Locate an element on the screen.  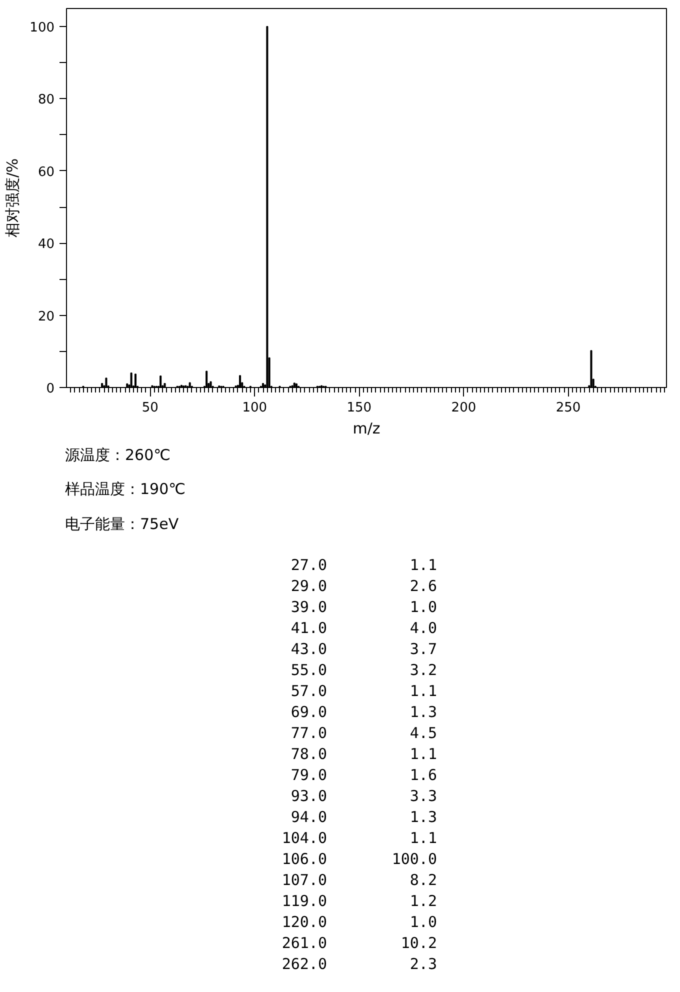
text: 261.0 is located at coordinates (303, 943).